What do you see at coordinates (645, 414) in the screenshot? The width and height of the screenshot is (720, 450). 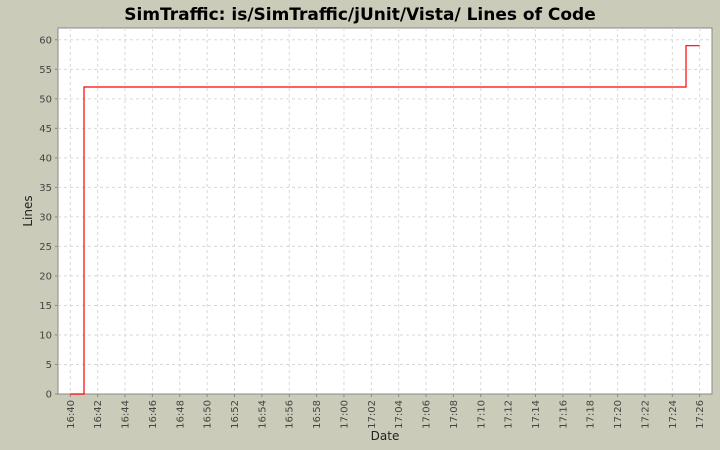 I see `x-tick-label: 17:22` at bounding box center [645, 414].